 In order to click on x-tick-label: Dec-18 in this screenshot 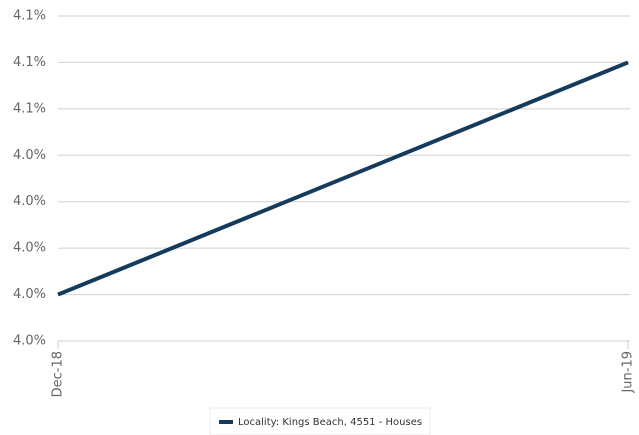, I will do `click(58, 374)`.